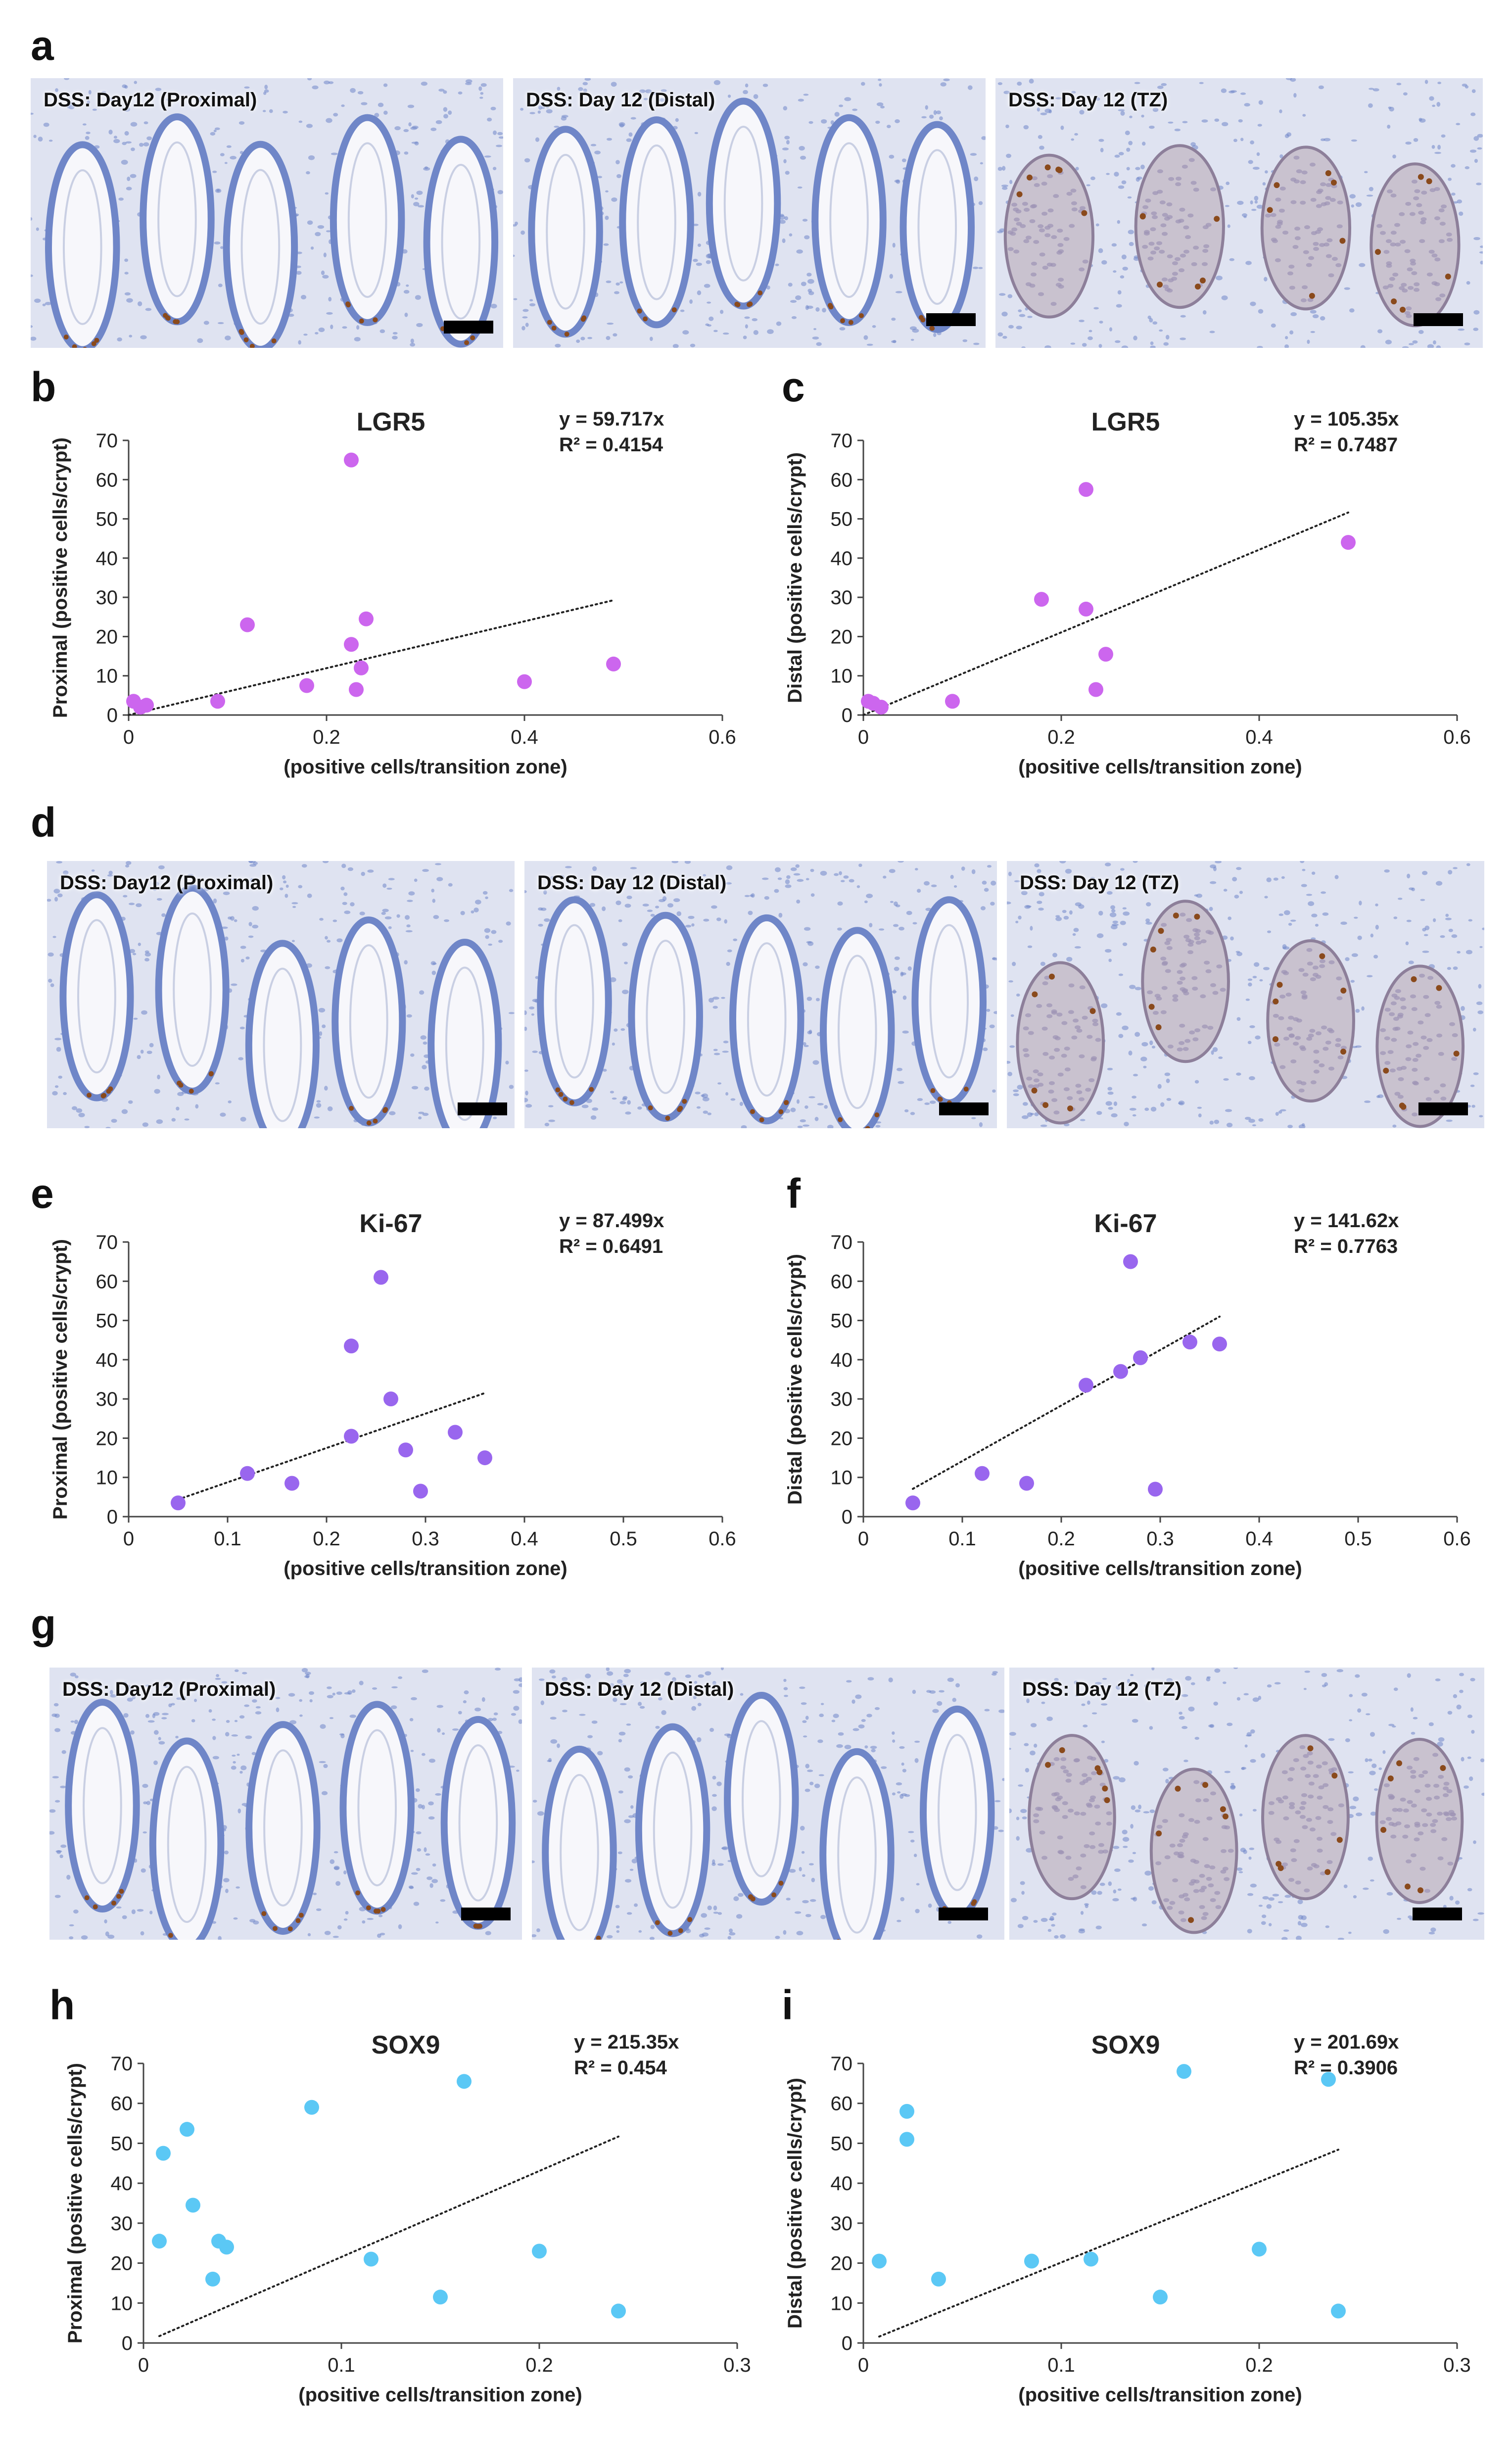 This screenshot has width=1512, height=2438. Describe the element at coordinates (286, 1804) in the screenshot. I see `tissue-illustration` at that location.